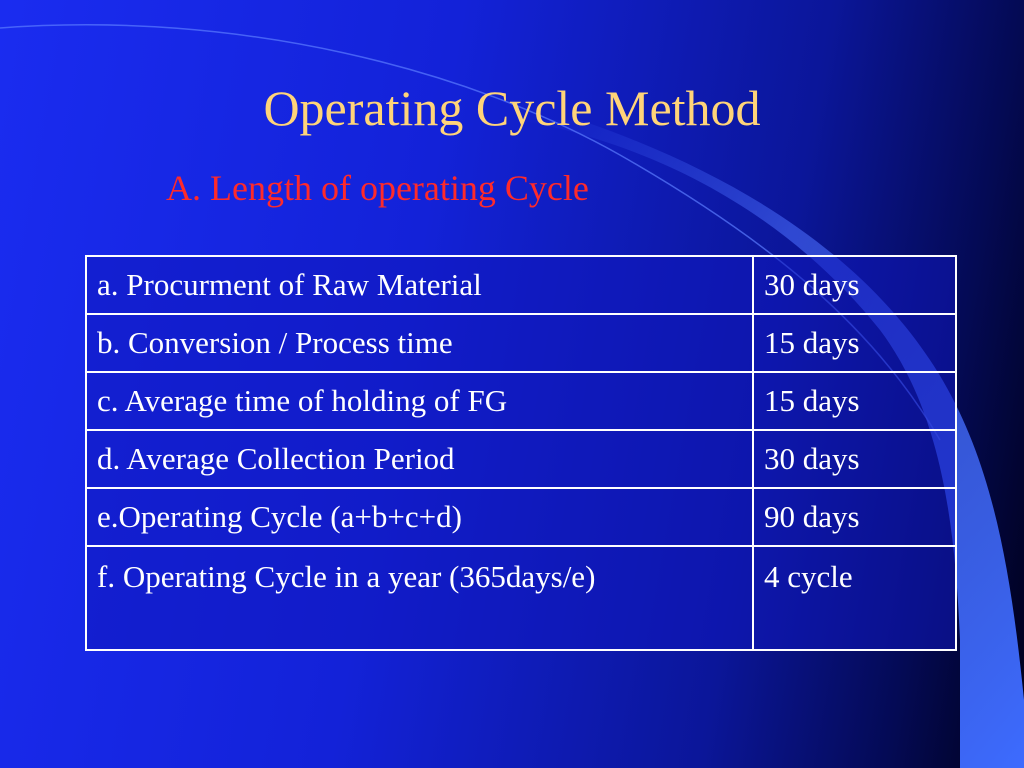 The height and width of the screenshot is (768, 1024). I want to click on slide-title: Operating Cycle Method, so click(512, 108).